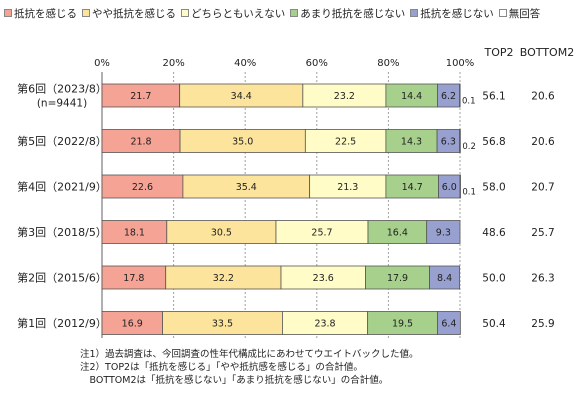  I want to click on bottom2-value: 25.7, so click(542, 233).